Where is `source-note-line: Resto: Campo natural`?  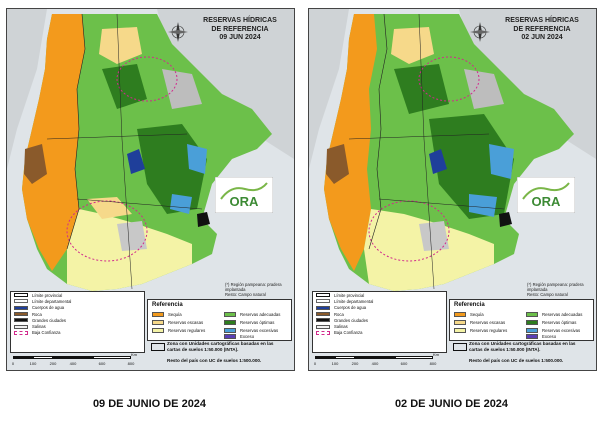
source-note-line: Resto: Campo natural is located at coordinates (547, 294).